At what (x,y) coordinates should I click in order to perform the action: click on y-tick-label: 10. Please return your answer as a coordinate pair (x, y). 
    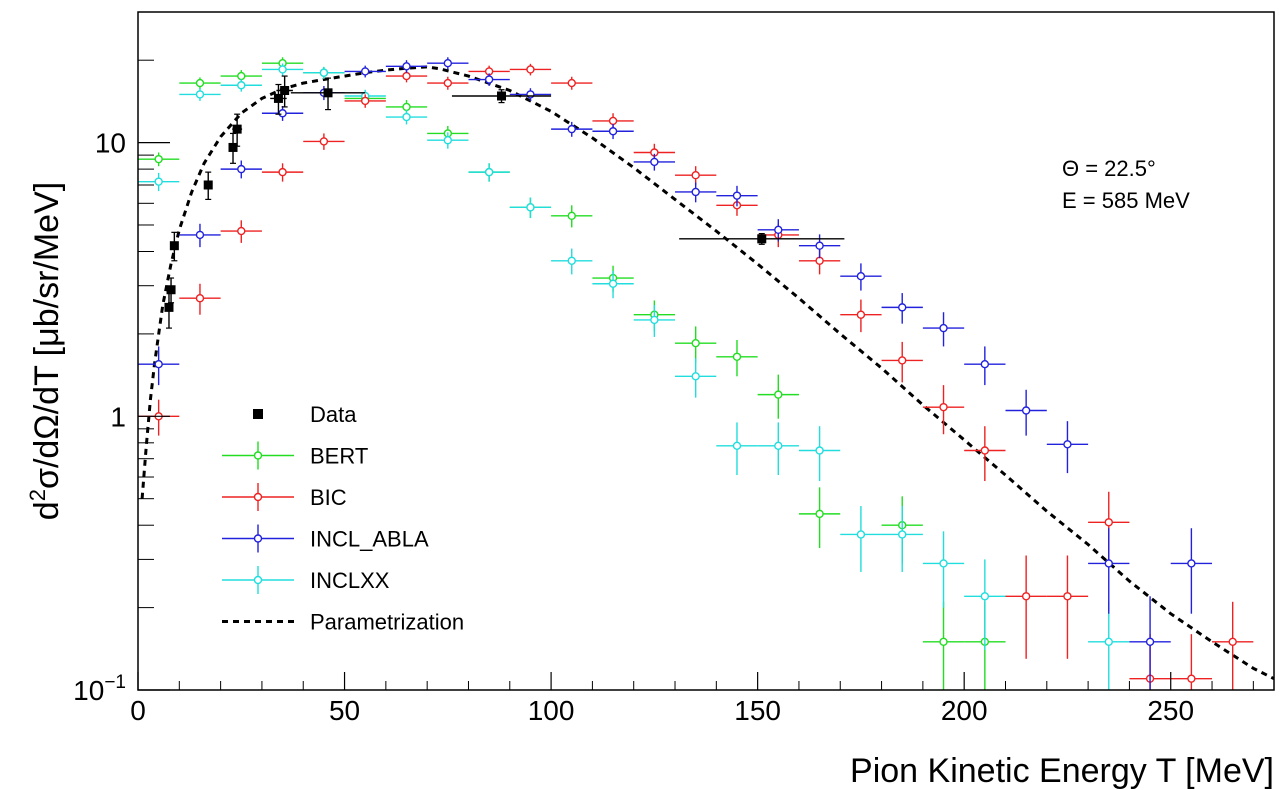
    Looking at the image, I should click on (110, 143).